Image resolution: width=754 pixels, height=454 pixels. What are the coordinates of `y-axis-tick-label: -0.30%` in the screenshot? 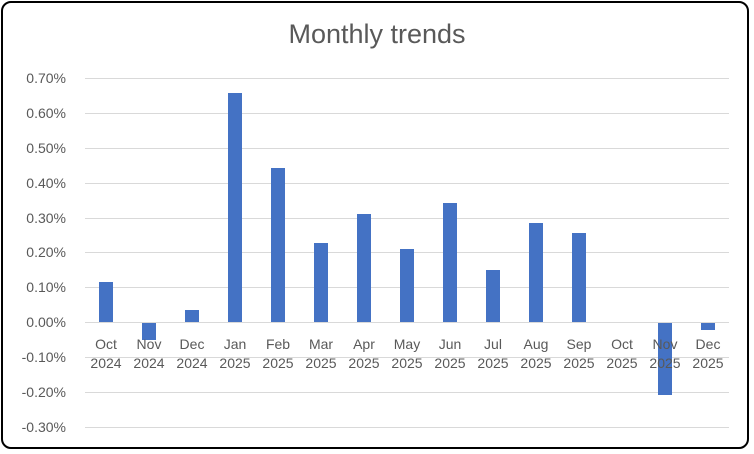 It's located at (43, 427).